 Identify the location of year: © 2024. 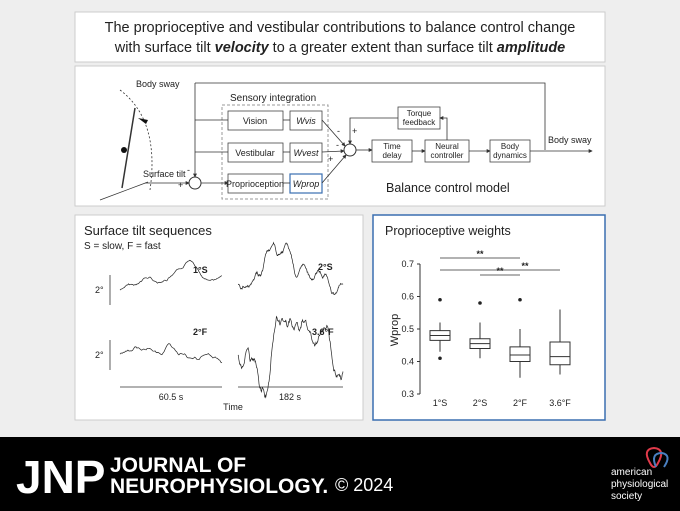
(364, 485).